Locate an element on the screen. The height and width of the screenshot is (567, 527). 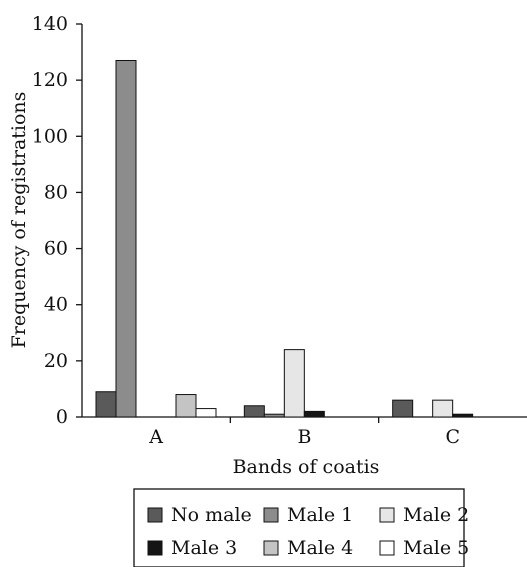
y-axis-title: Frequency of registrations is located at coordinates (19, 220).